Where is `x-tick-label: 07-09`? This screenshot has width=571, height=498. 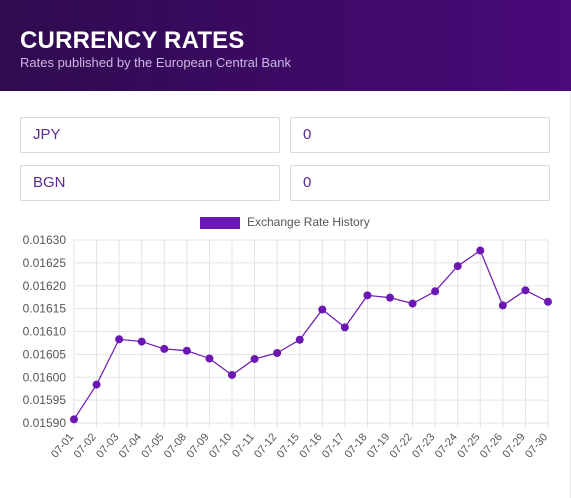
x-tick-label: 07-09 is located at coordinates (197, 445).